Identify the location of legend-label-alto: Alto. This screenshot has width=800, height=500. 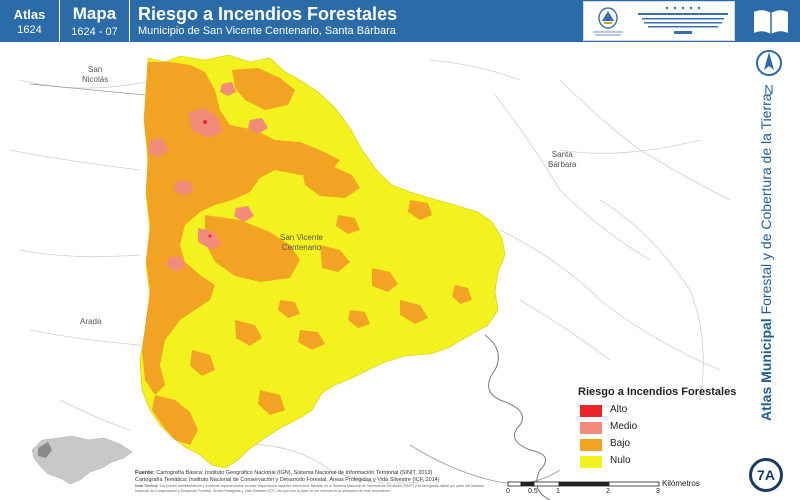
(619, 409).